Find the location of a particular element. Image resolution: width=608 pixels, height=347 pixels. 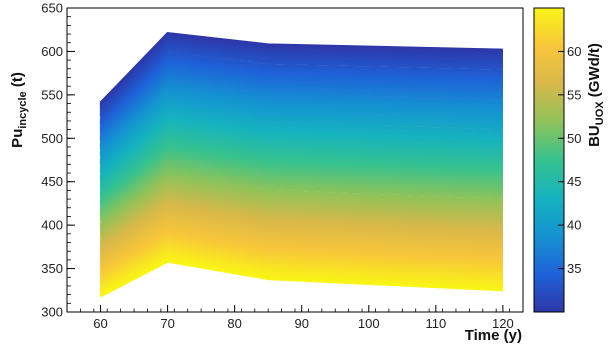

colorbar-tick-label: 55 is located at coordinates (574, 94).